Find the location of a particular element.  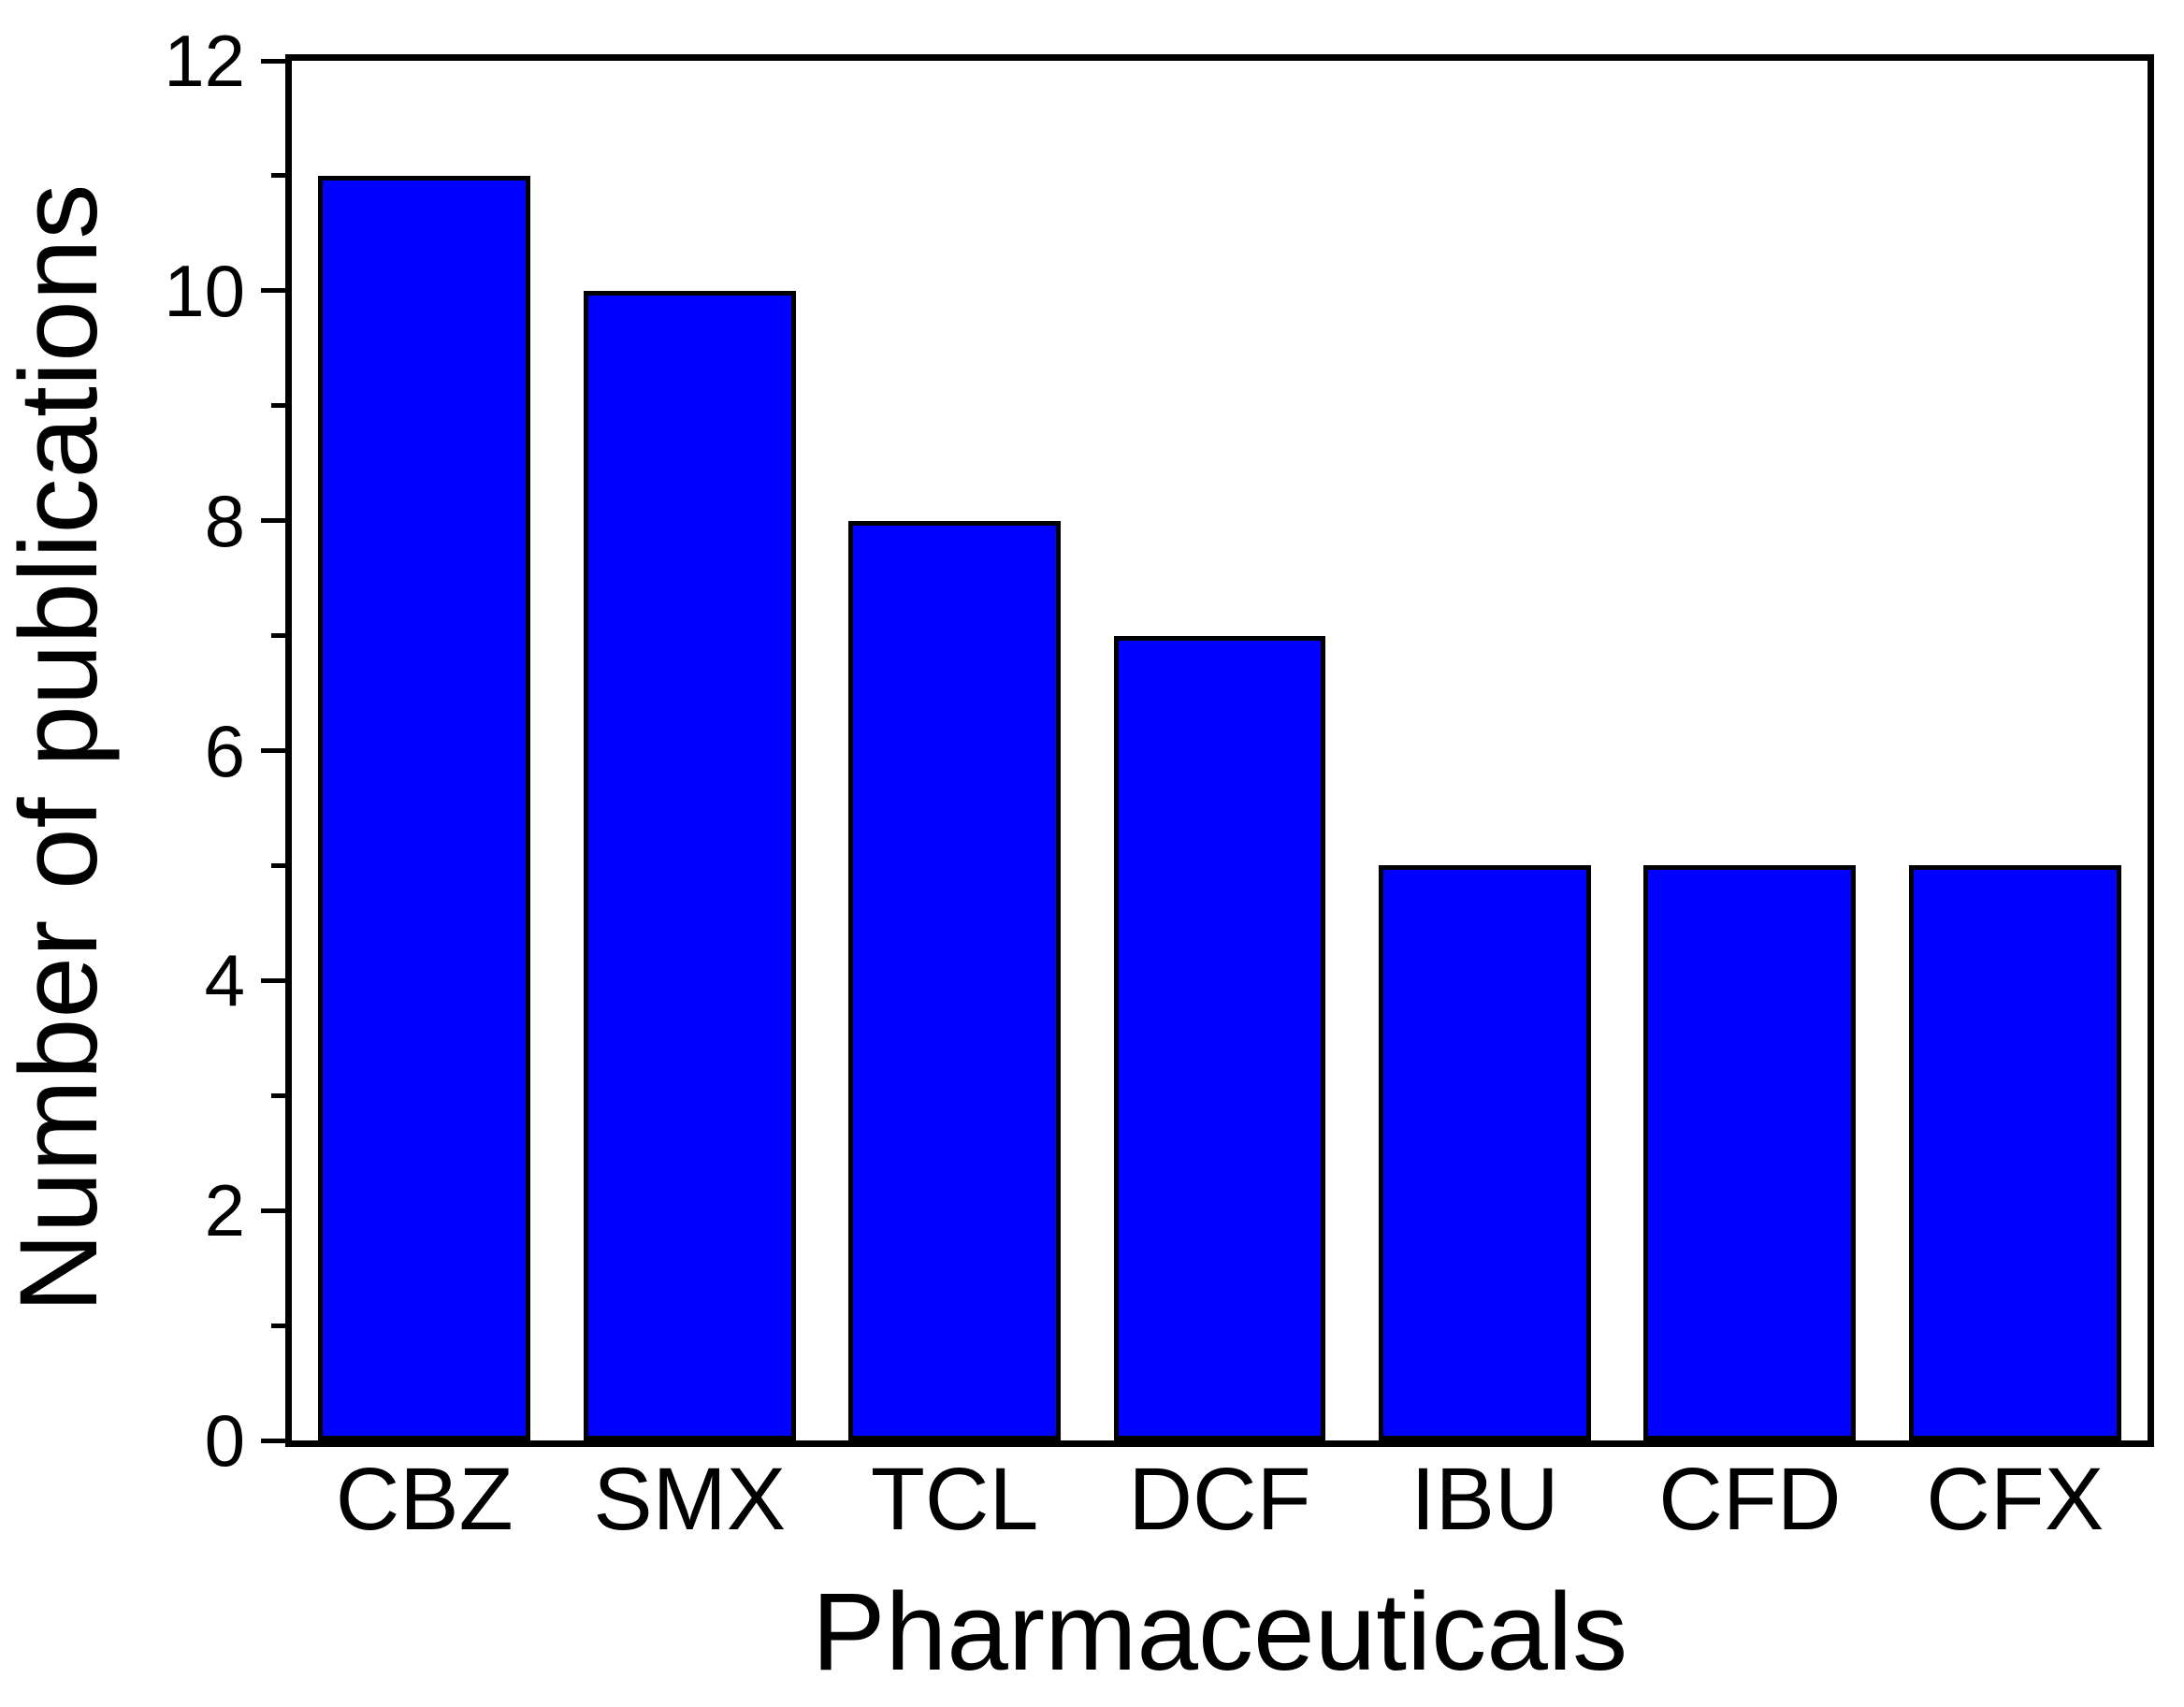

x-tick-label-dcf: DCF is located at coordinates (1219, 1499).